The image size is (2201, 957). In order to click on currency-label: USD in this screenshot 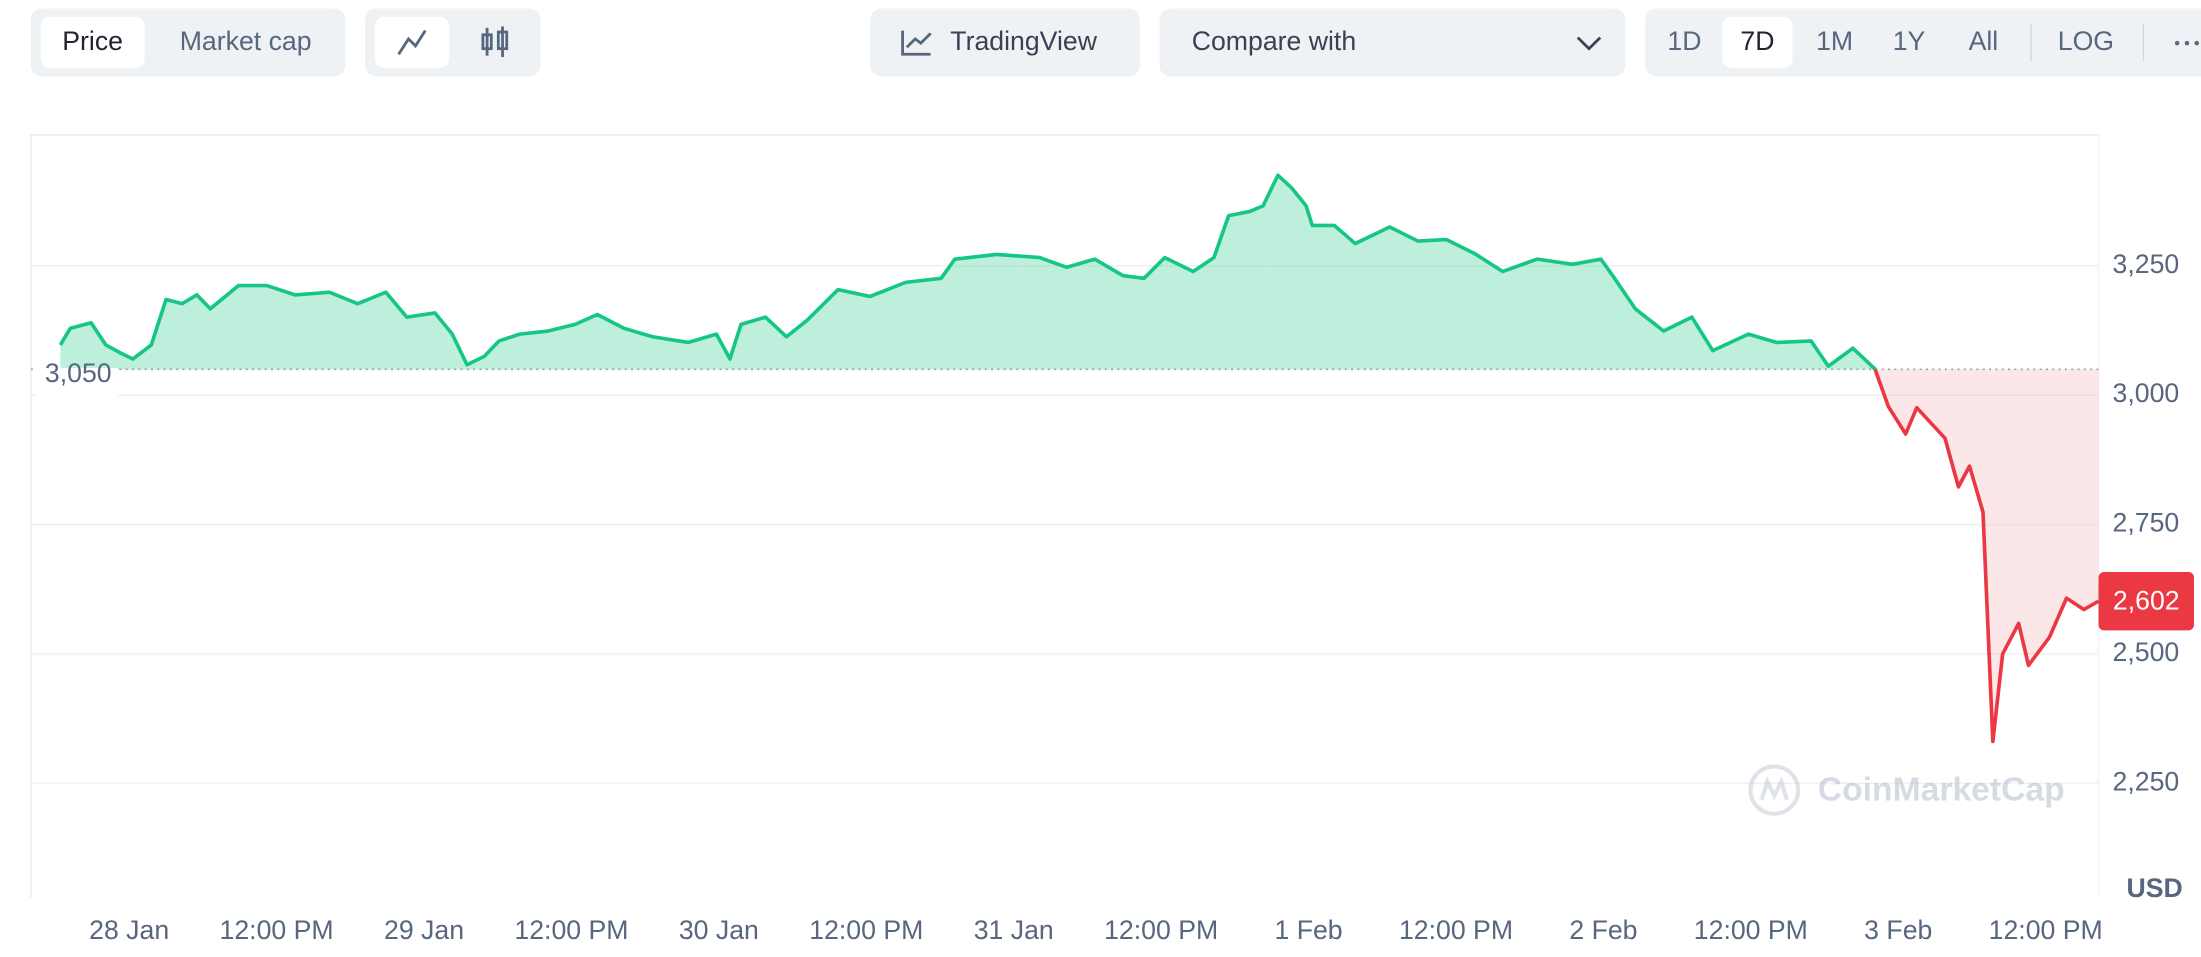, I will do `click(2154, 888)`.